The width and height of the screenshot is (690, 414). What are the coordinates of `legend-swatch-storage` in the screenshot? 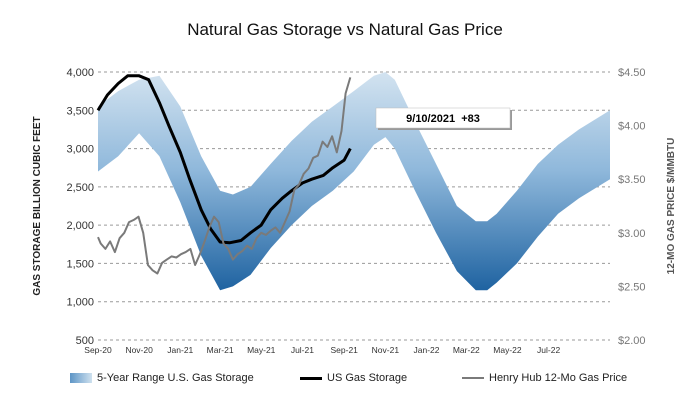 It's located at (311, 378).